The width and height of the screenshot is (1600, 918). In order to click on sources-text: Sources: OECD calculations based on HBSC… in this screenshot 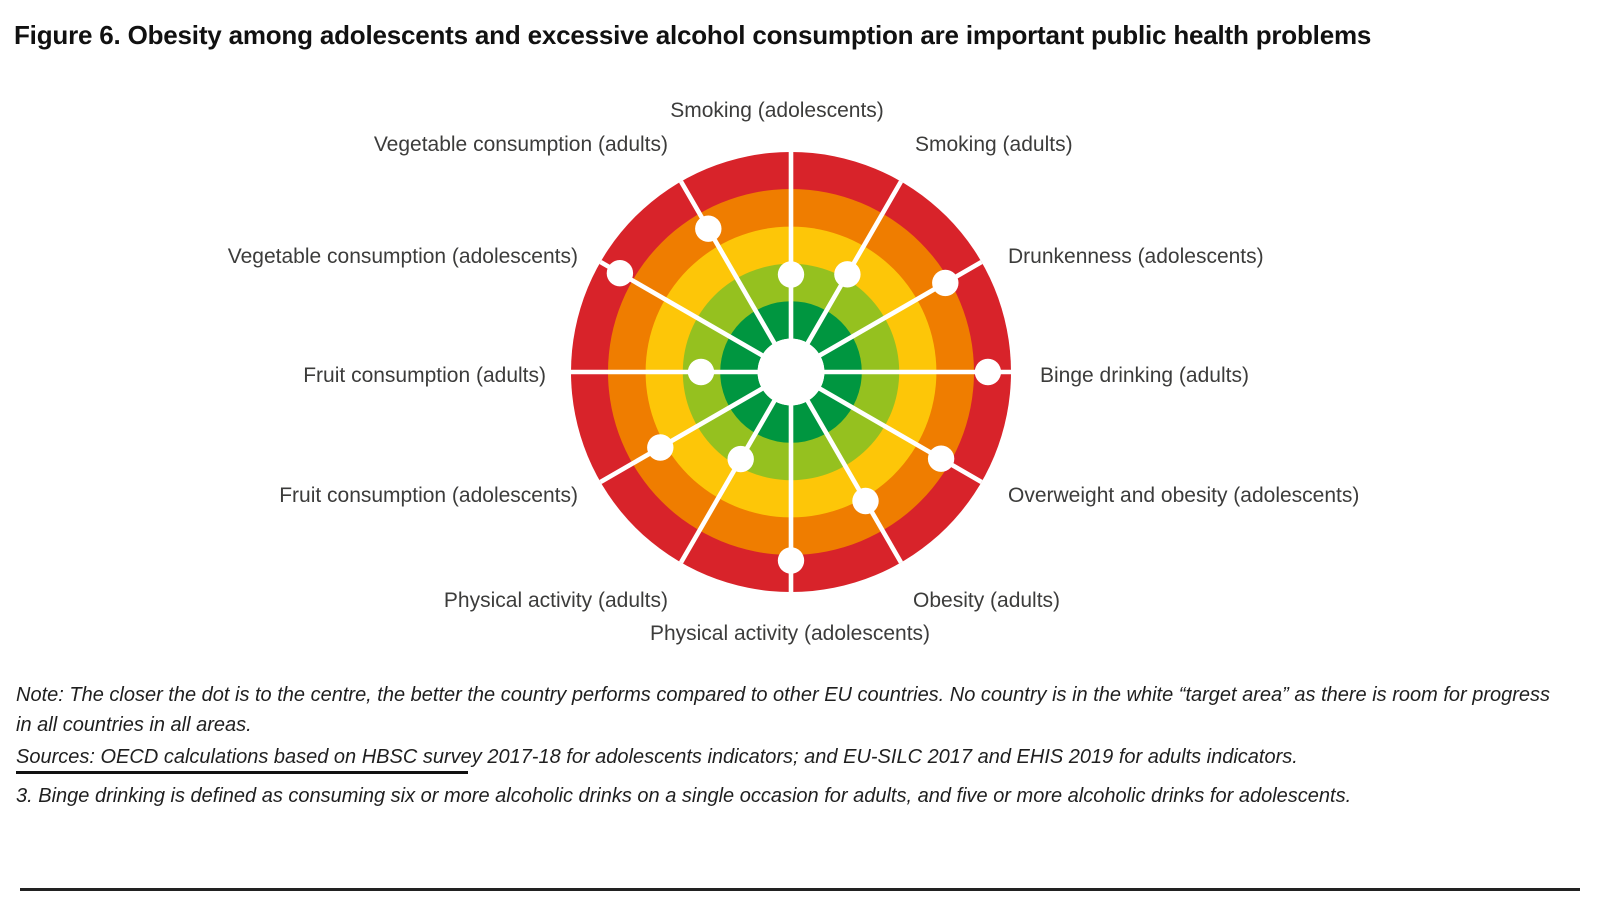, I will do `click(657, 757)`.